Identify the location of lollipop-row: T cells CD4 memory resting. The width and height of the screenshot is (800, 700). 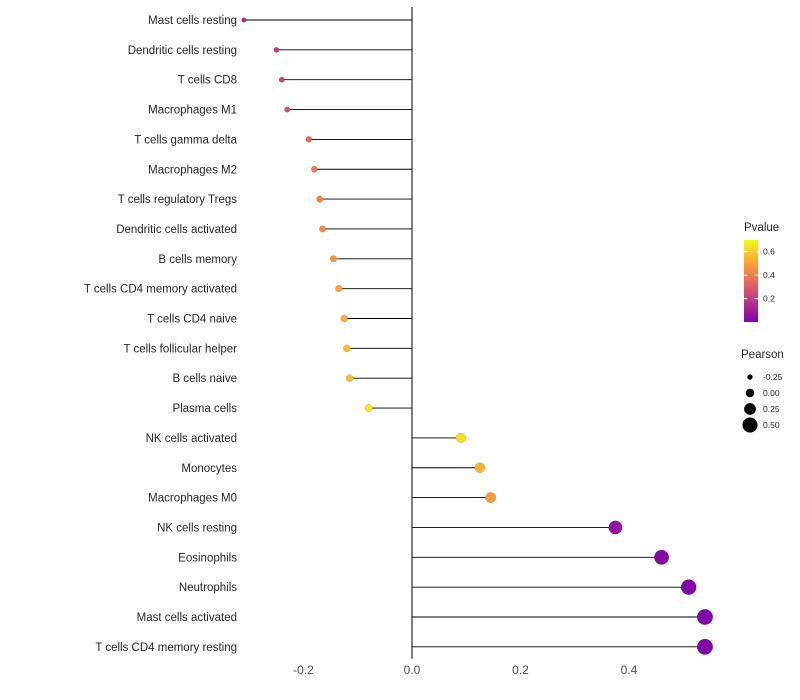
(404, 646).